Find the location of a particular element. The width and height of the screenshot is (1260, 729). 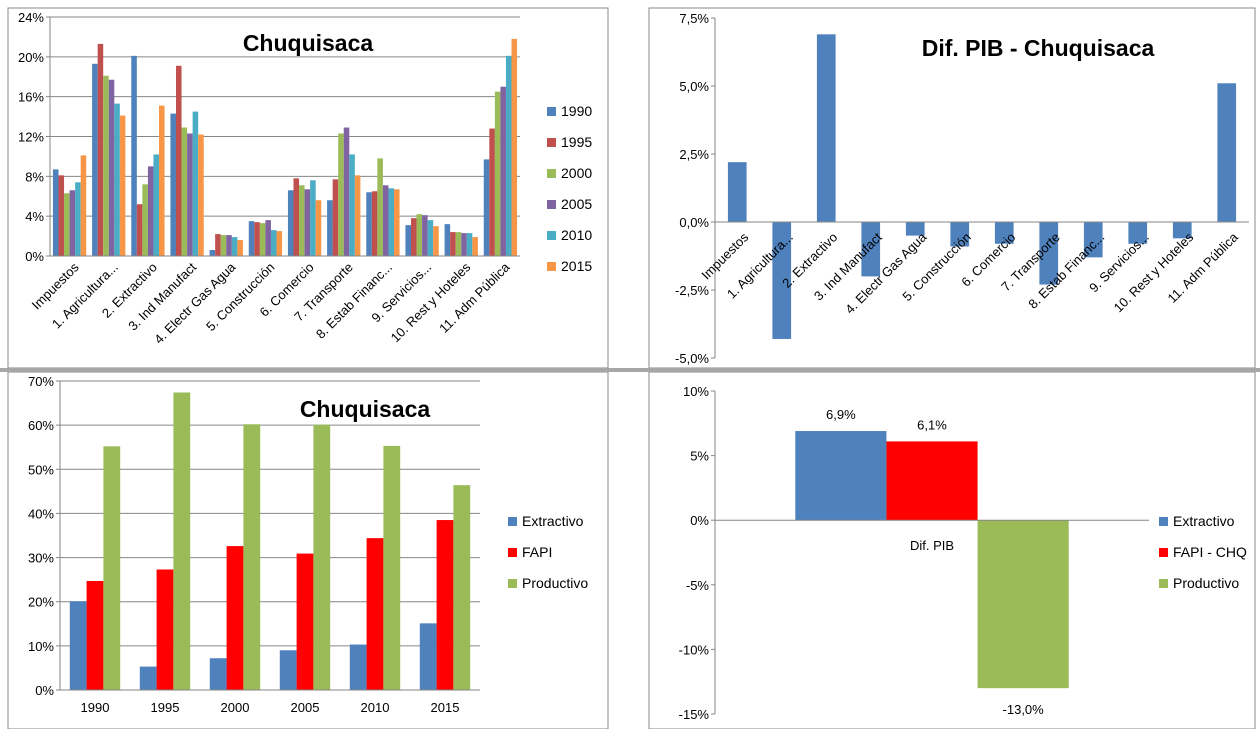

y-tick-label: 20% is located at coordinates (41, 602).